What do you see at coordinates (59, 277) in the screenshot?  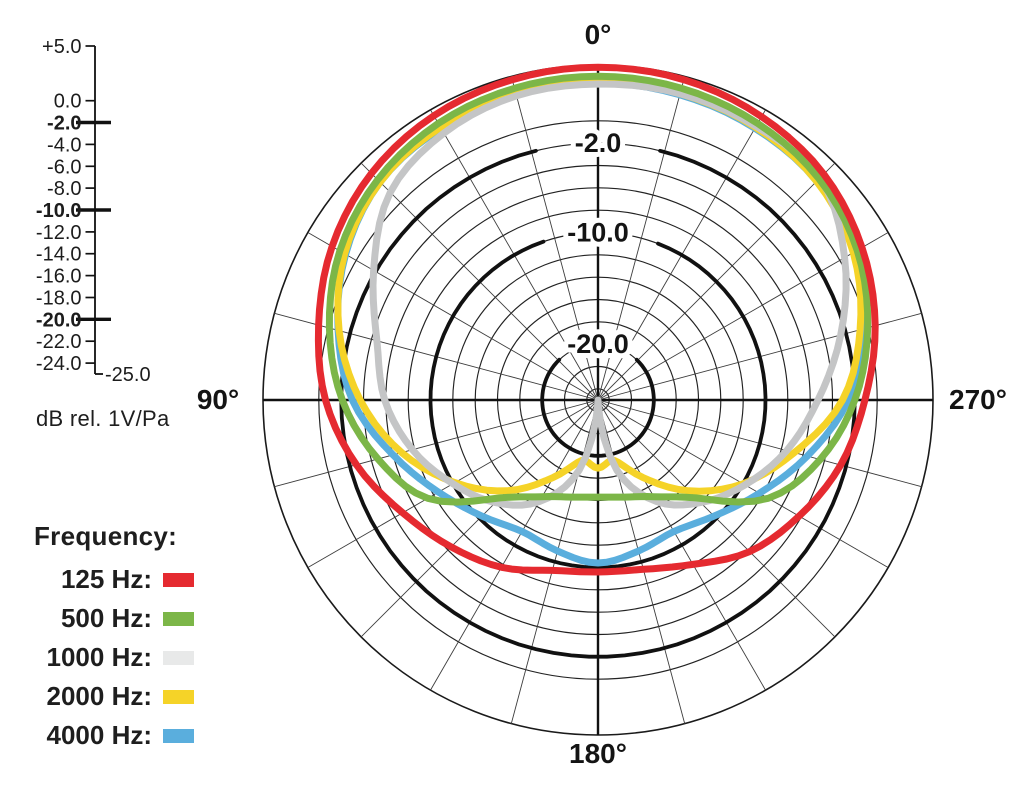 I see `scale-tick-label: -16.0` at bounding box center [59, 277].